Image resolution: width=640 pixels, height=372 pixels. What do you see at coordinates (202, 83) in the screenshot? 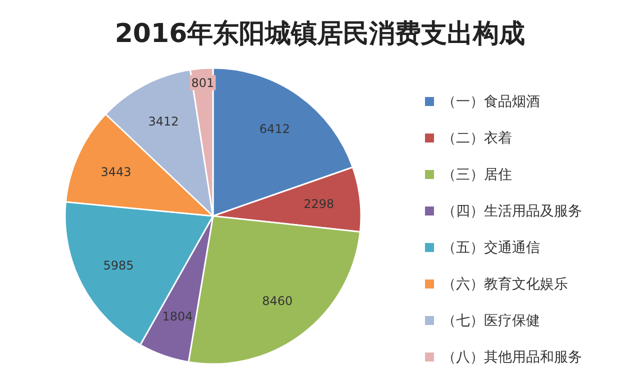
I see `data-label: 801` at bounding box center [202, 83].